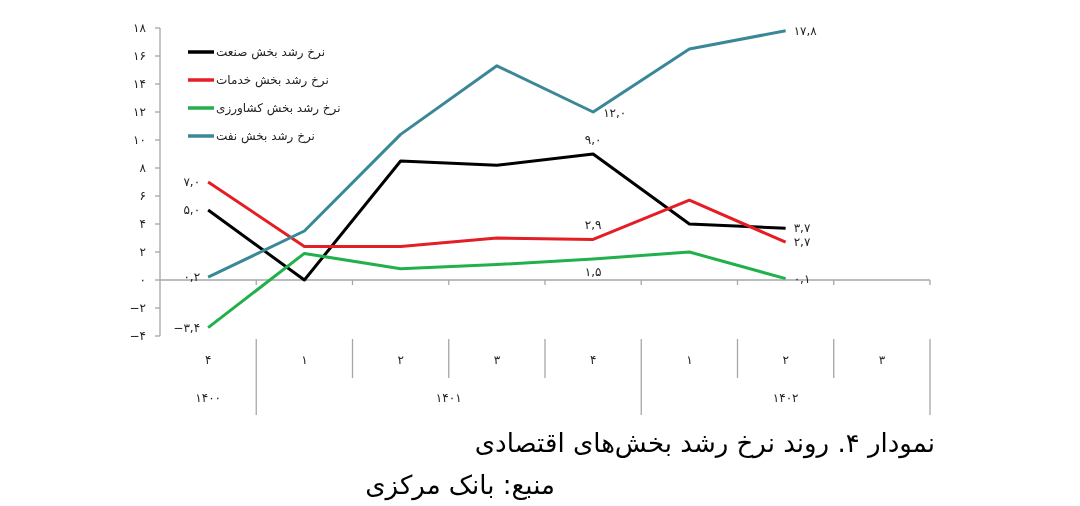  Describe the element at coordinates (142, 196) in the screenshot. I see `y-tick-label: ۶` at that location.